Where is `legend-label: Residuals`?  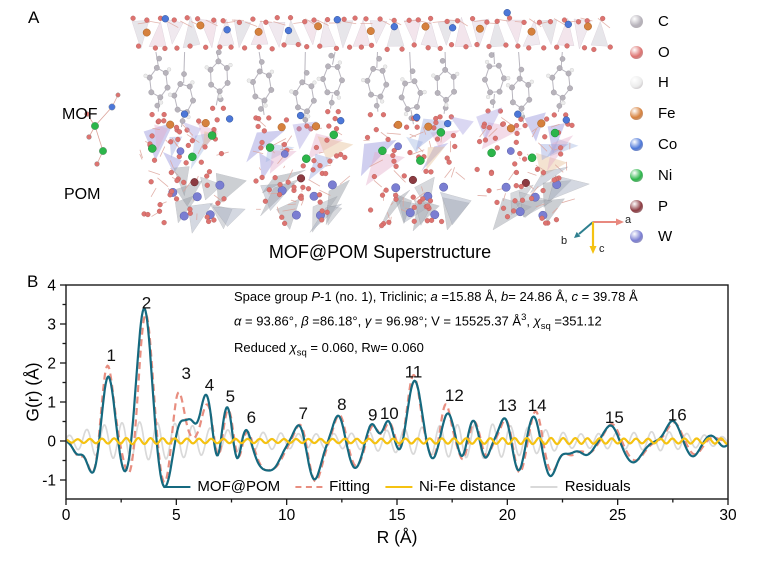 legend-label: Residuals is located at coordinates (597, 486).